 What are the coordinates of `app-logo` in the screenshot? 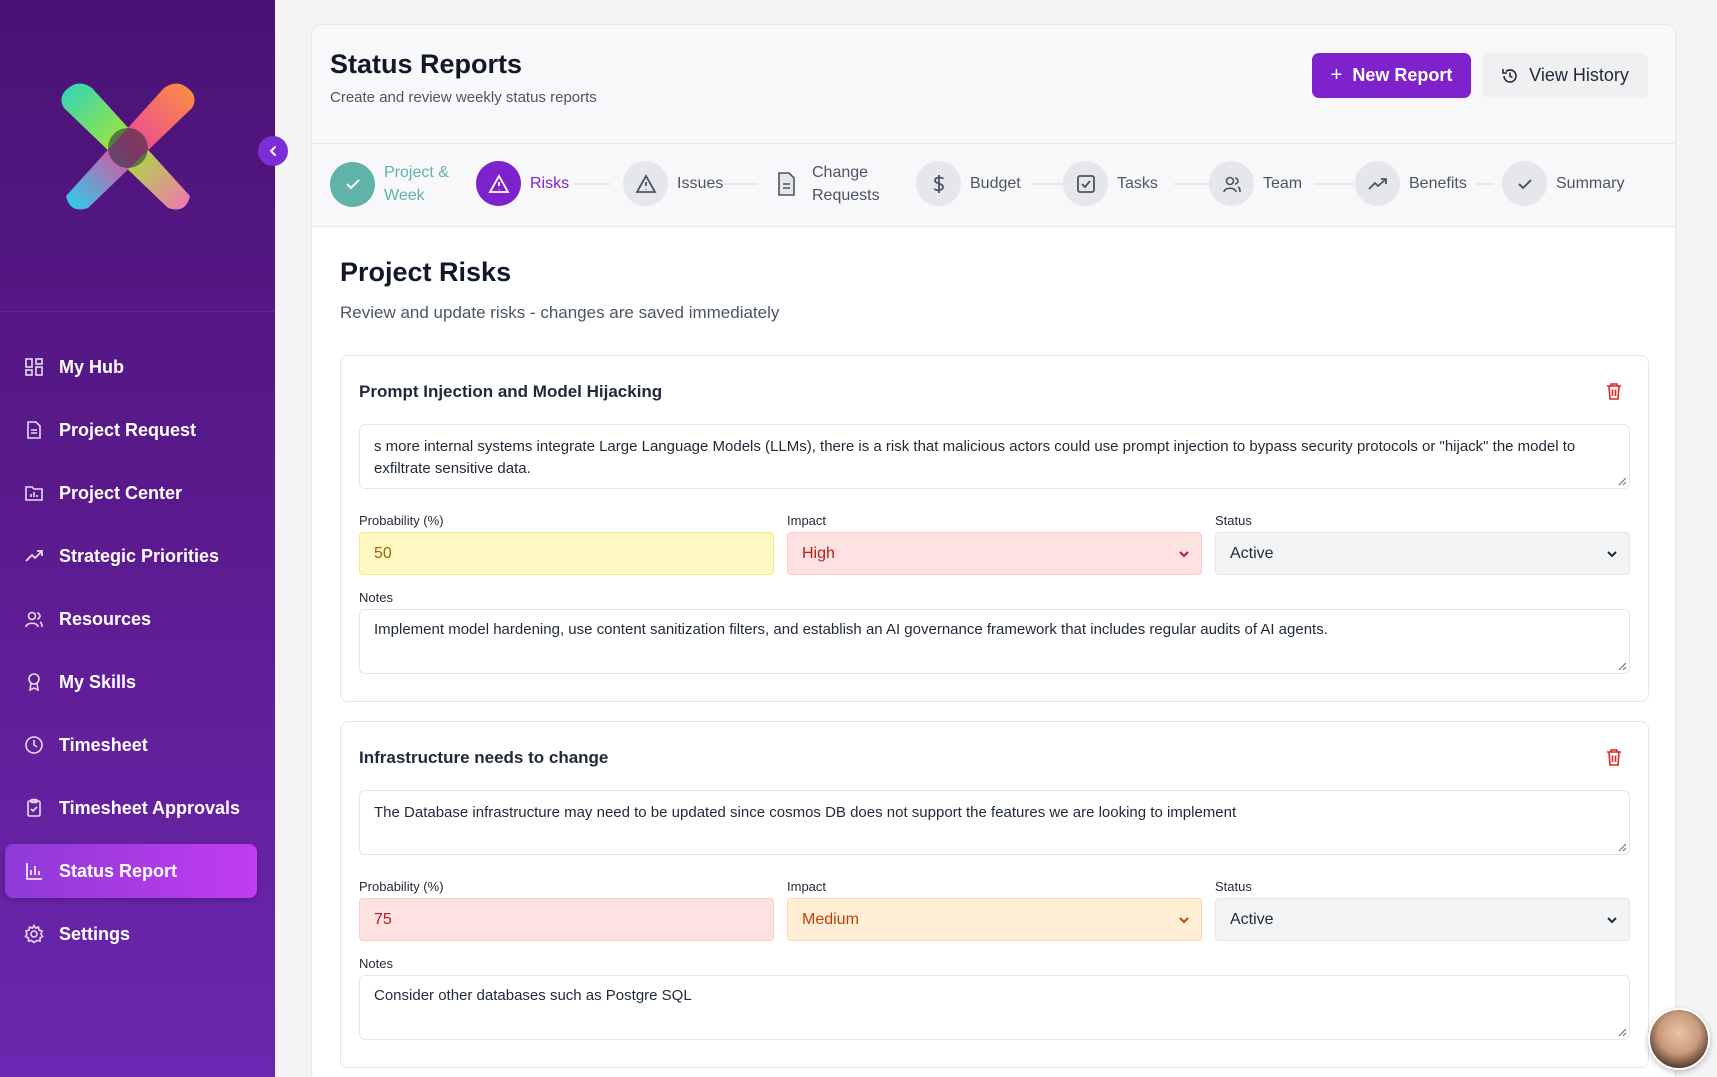 It's located at (128, 146).